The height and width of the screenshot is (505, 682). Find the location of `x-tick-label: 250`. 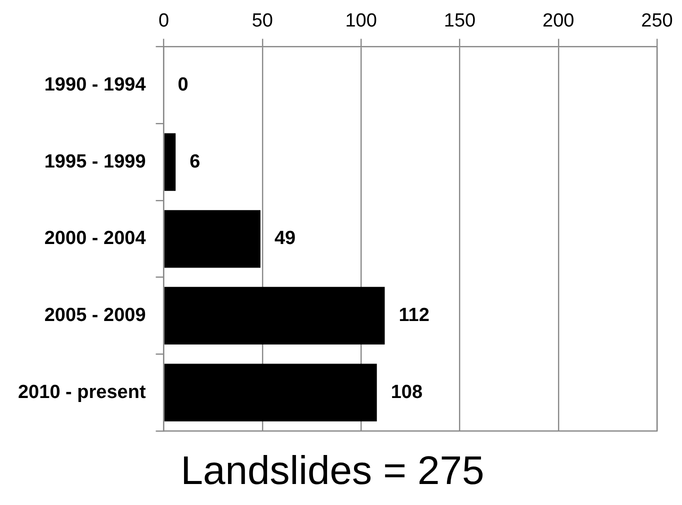

x-tick-label: 250 is located at coordinates (657, 21).